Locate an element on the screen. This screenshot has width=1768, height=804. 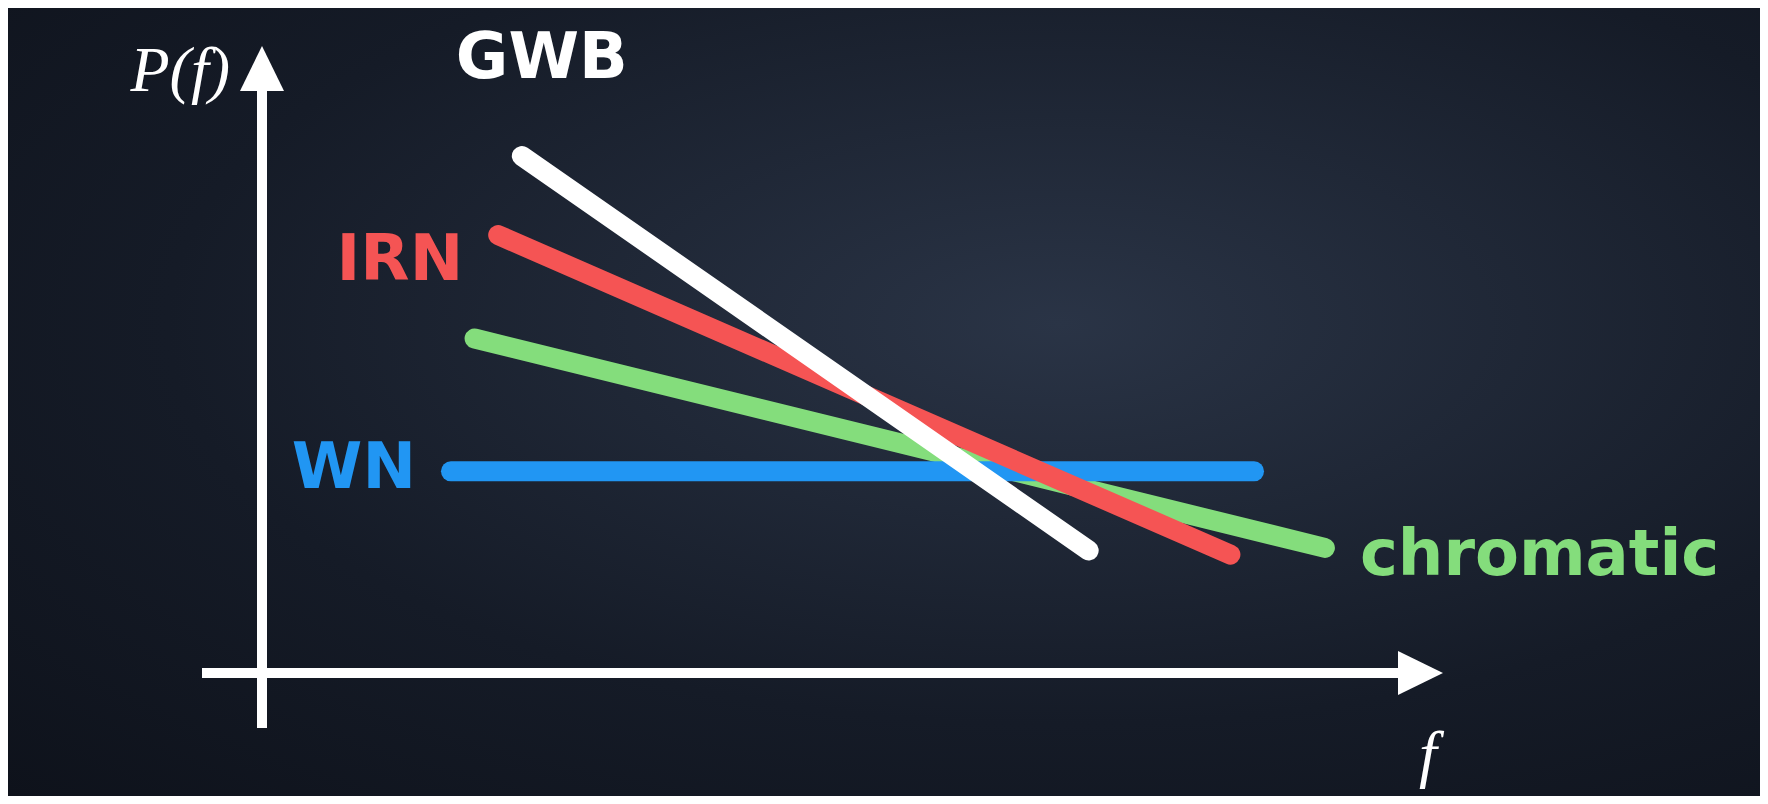
series-label: IRN is located at coordinates (400, 257).